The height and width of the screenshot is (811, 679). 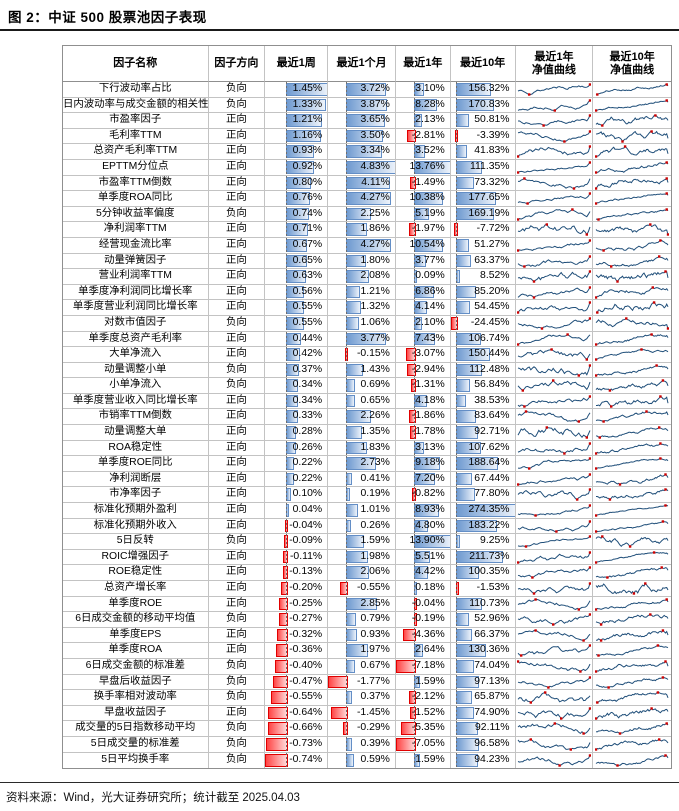 I want to click on return-value: 0.71%, so click(x=307, y=229).